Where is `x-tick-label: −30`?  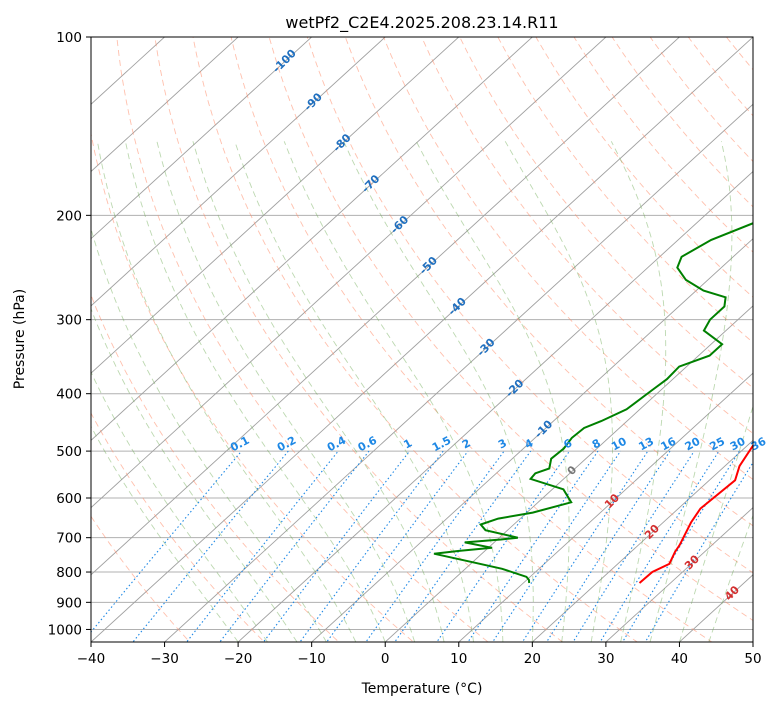 x-tick-label: −30 is located at coordinates (164, 659).